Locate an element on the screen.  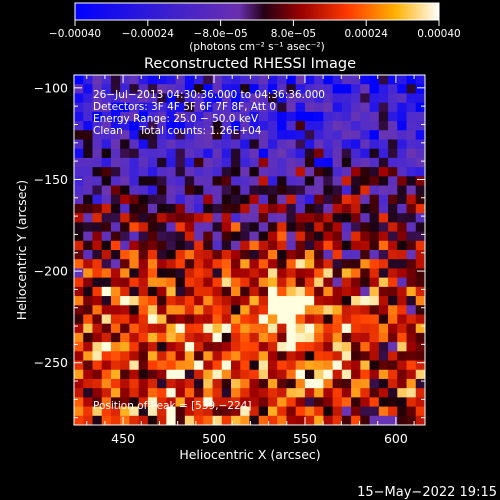
y-tick-label: −250 is located at coordinates (51, 362).